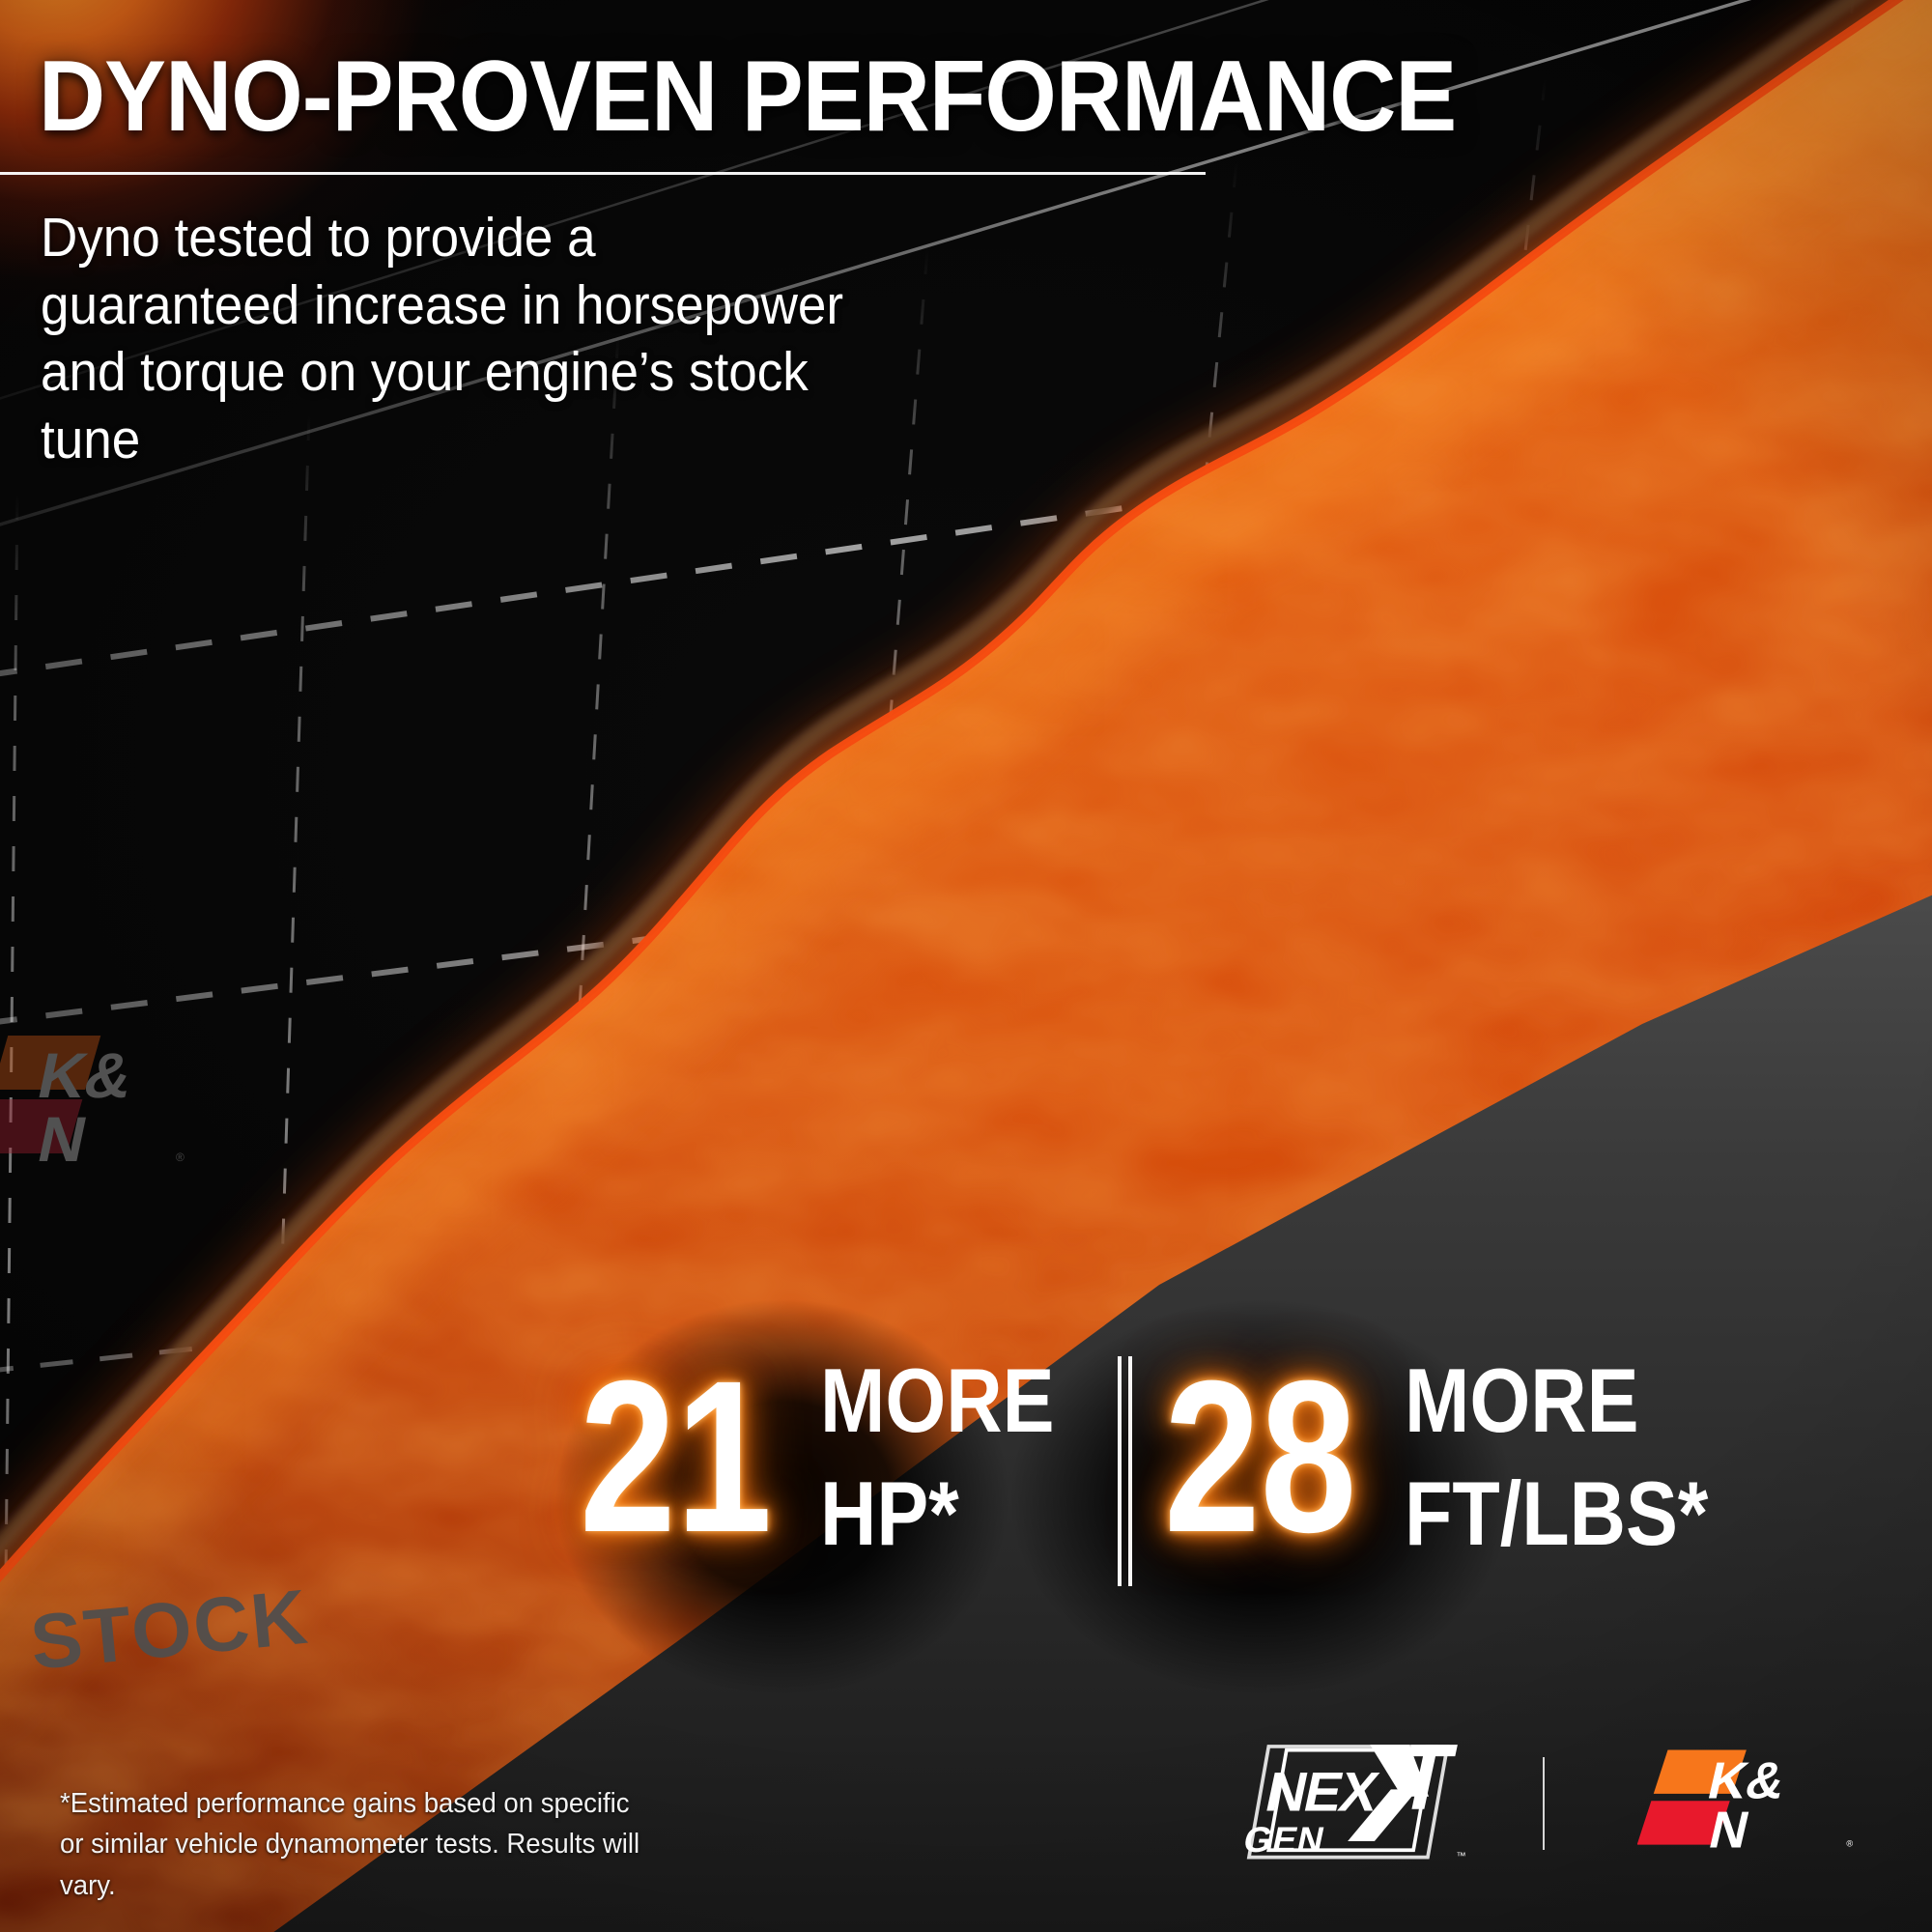 The image size is (1932, 1932). What do you see at coordinates (748, 97) in the screenshot?
I see `page-title: DYNO-PROVEN PERFORMANCE` at bounding box center [748, 97].